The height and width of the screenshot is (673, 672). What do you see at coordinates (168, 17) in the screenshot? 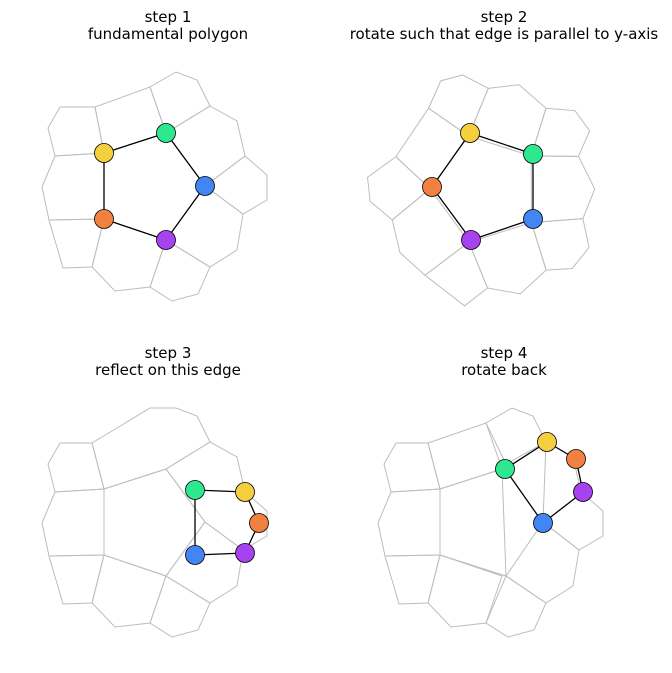
I see `step-label: step 1` at bounding box center [168, 17].